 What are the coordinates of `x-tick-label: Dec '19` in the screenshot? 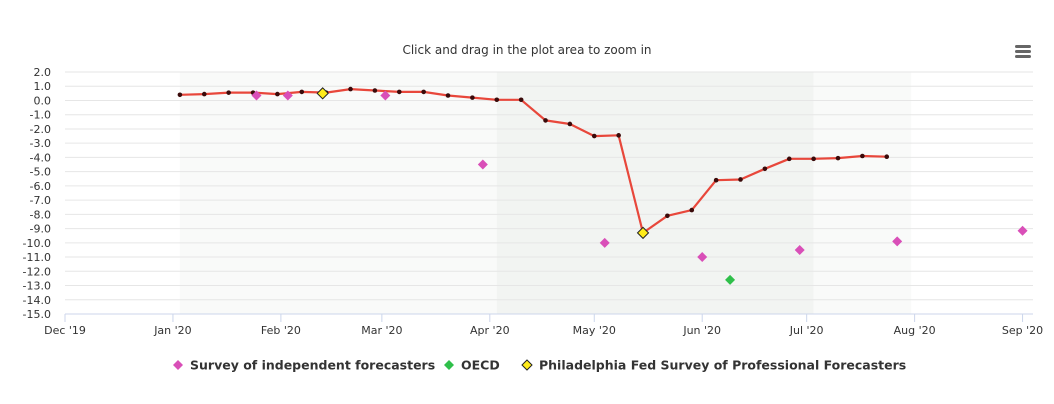 It's located at (65, 330).